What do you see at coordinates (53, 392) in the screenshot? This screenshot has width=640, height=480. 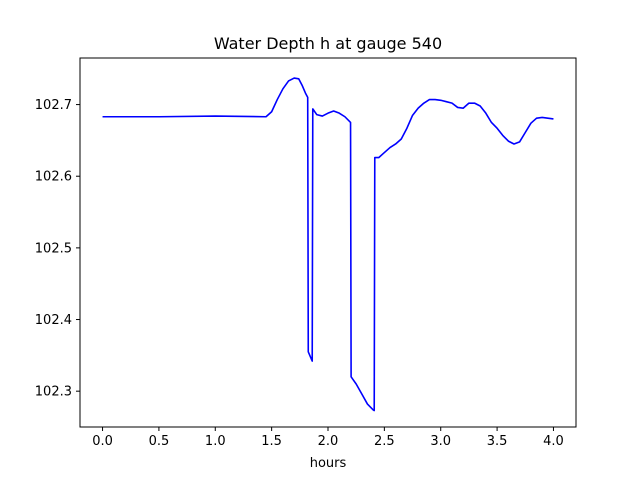 I see `y-tick-label: 102.3` at bounding box center [53, 392].